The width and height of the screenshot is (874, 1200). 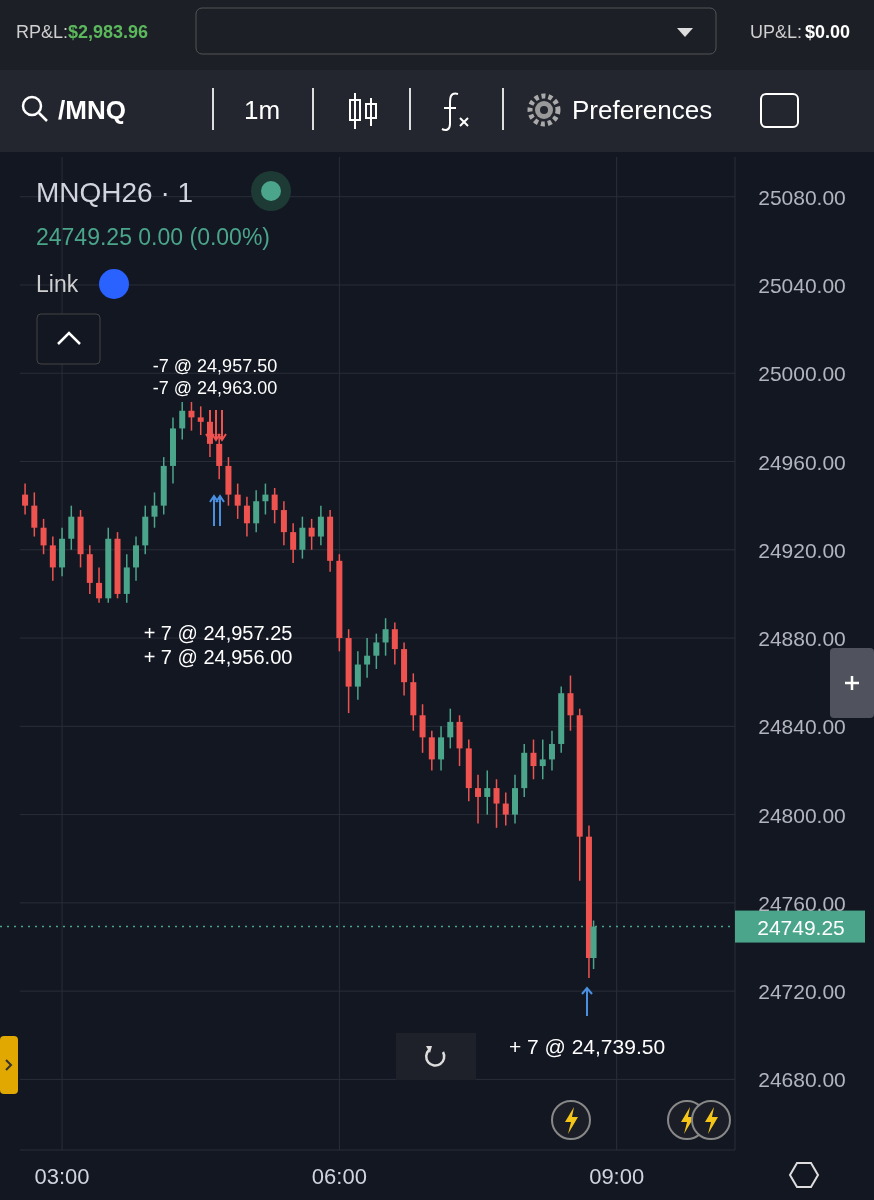 I want to click on x-tick-label: 06:00, so click(x=339, y=1176).